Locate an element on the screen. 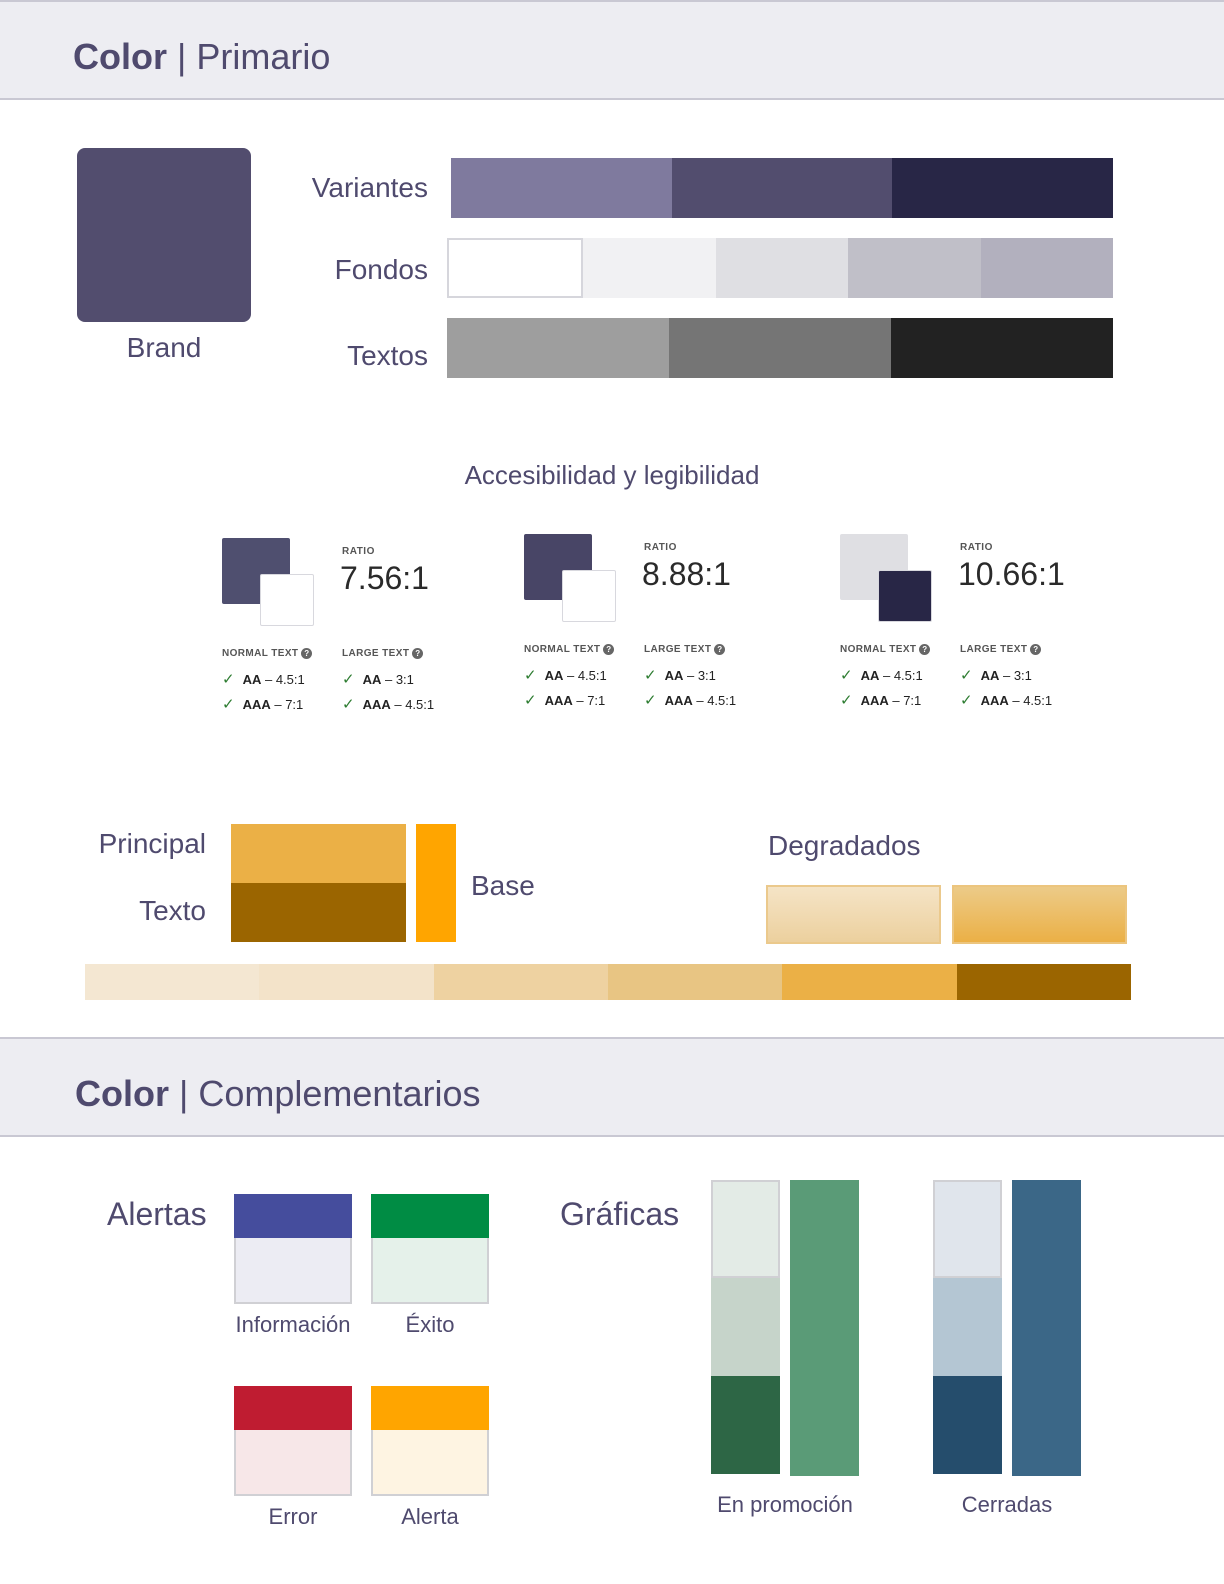  ratio-value: 8.88:1 is located at coordinates (686, 574).